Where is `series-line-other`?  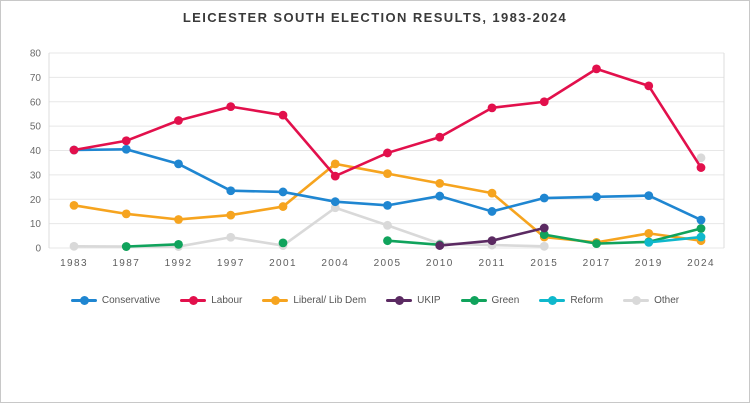
series-line-other is located at coordinates (309, 227).